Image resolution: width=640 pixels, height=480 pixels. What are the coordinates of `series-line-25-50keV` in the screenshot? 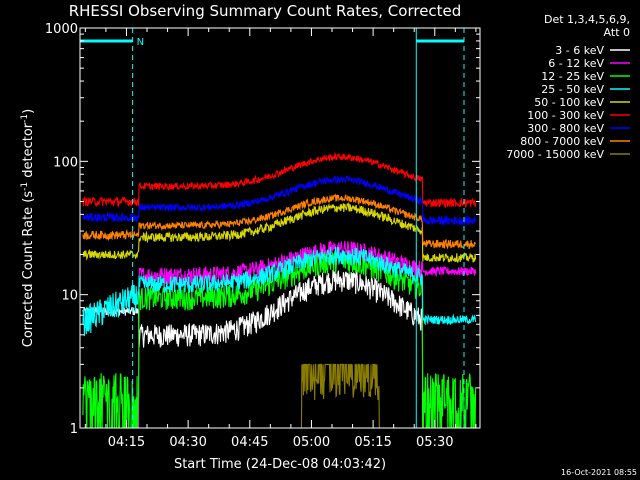 It's located at (279, 291).